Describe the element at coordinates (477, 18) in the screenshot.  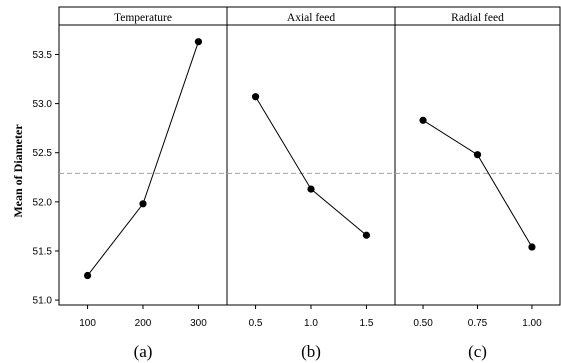
I see `panel-title-3: Radial feed` at that location.